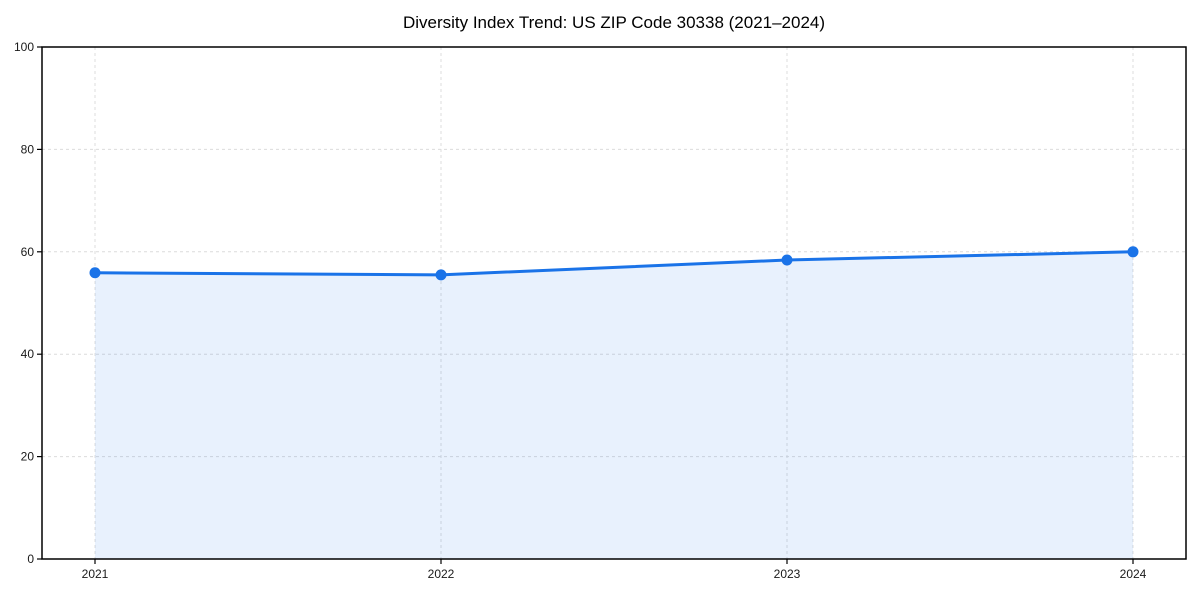 The width and height of the screenshot is (1200, 600). I want to click on data-point-2021, so click(95, 273).